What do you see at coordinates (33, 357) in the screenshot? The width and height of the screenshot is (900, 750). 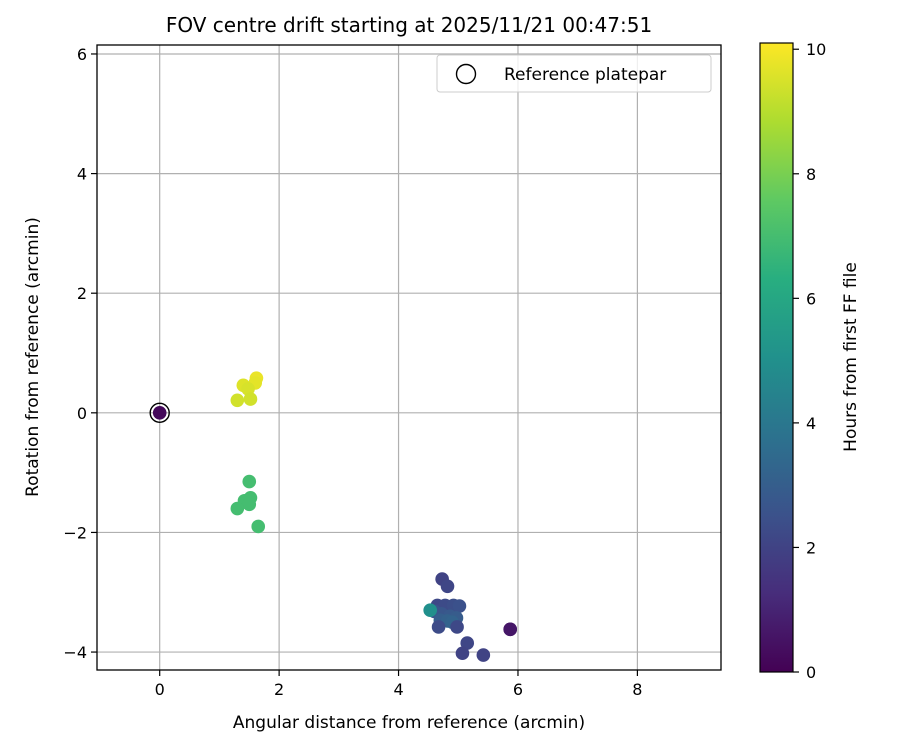 I see `y-axis-label: Rotation from reference (arcmin)` at bounding box center [33, 357].